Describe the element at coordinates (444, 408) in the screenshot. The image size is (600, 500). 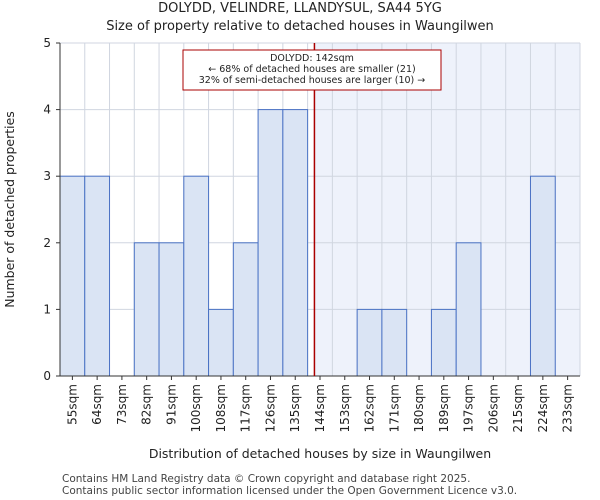
I see `x-tick-label-189sqm: 189sqm` at that location.